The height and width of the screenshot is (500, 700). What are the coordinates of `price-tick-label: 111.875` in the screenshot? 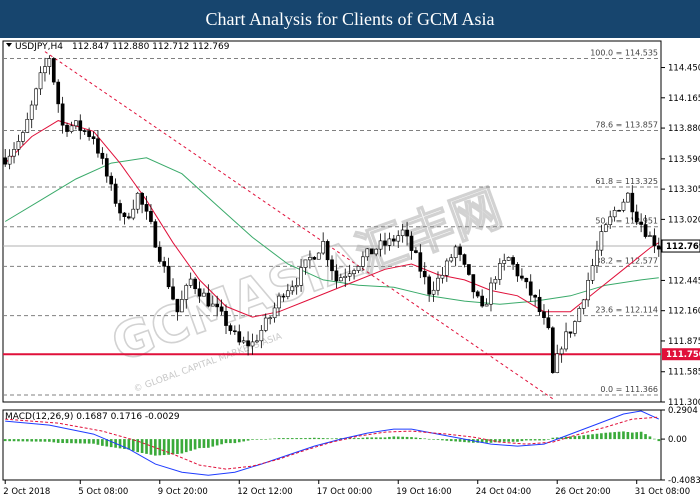 It's located at (684, 342).